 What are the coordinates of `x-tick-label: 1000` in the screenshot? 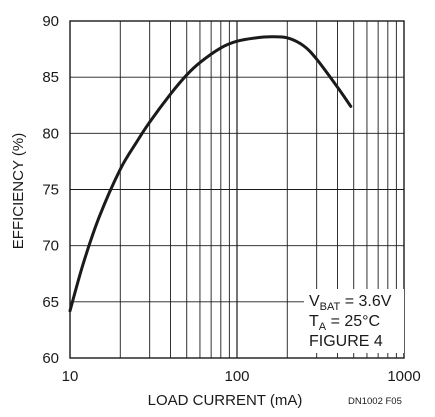 It's located at (403, 376).